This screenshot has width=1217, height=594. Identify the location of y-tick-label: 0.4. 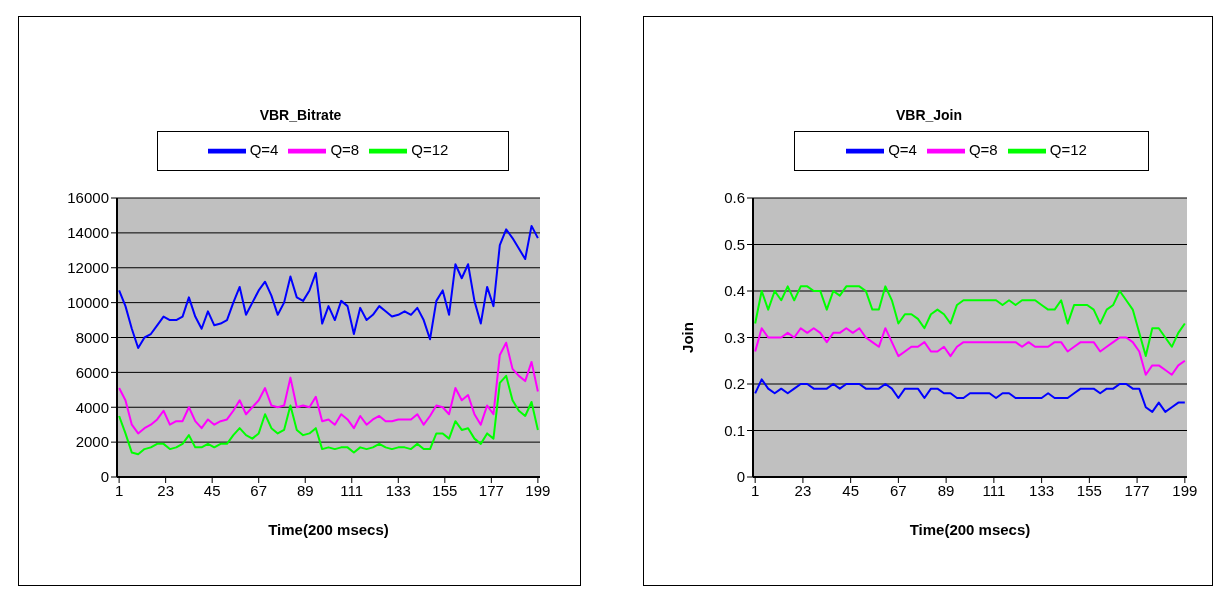
(734, 291).